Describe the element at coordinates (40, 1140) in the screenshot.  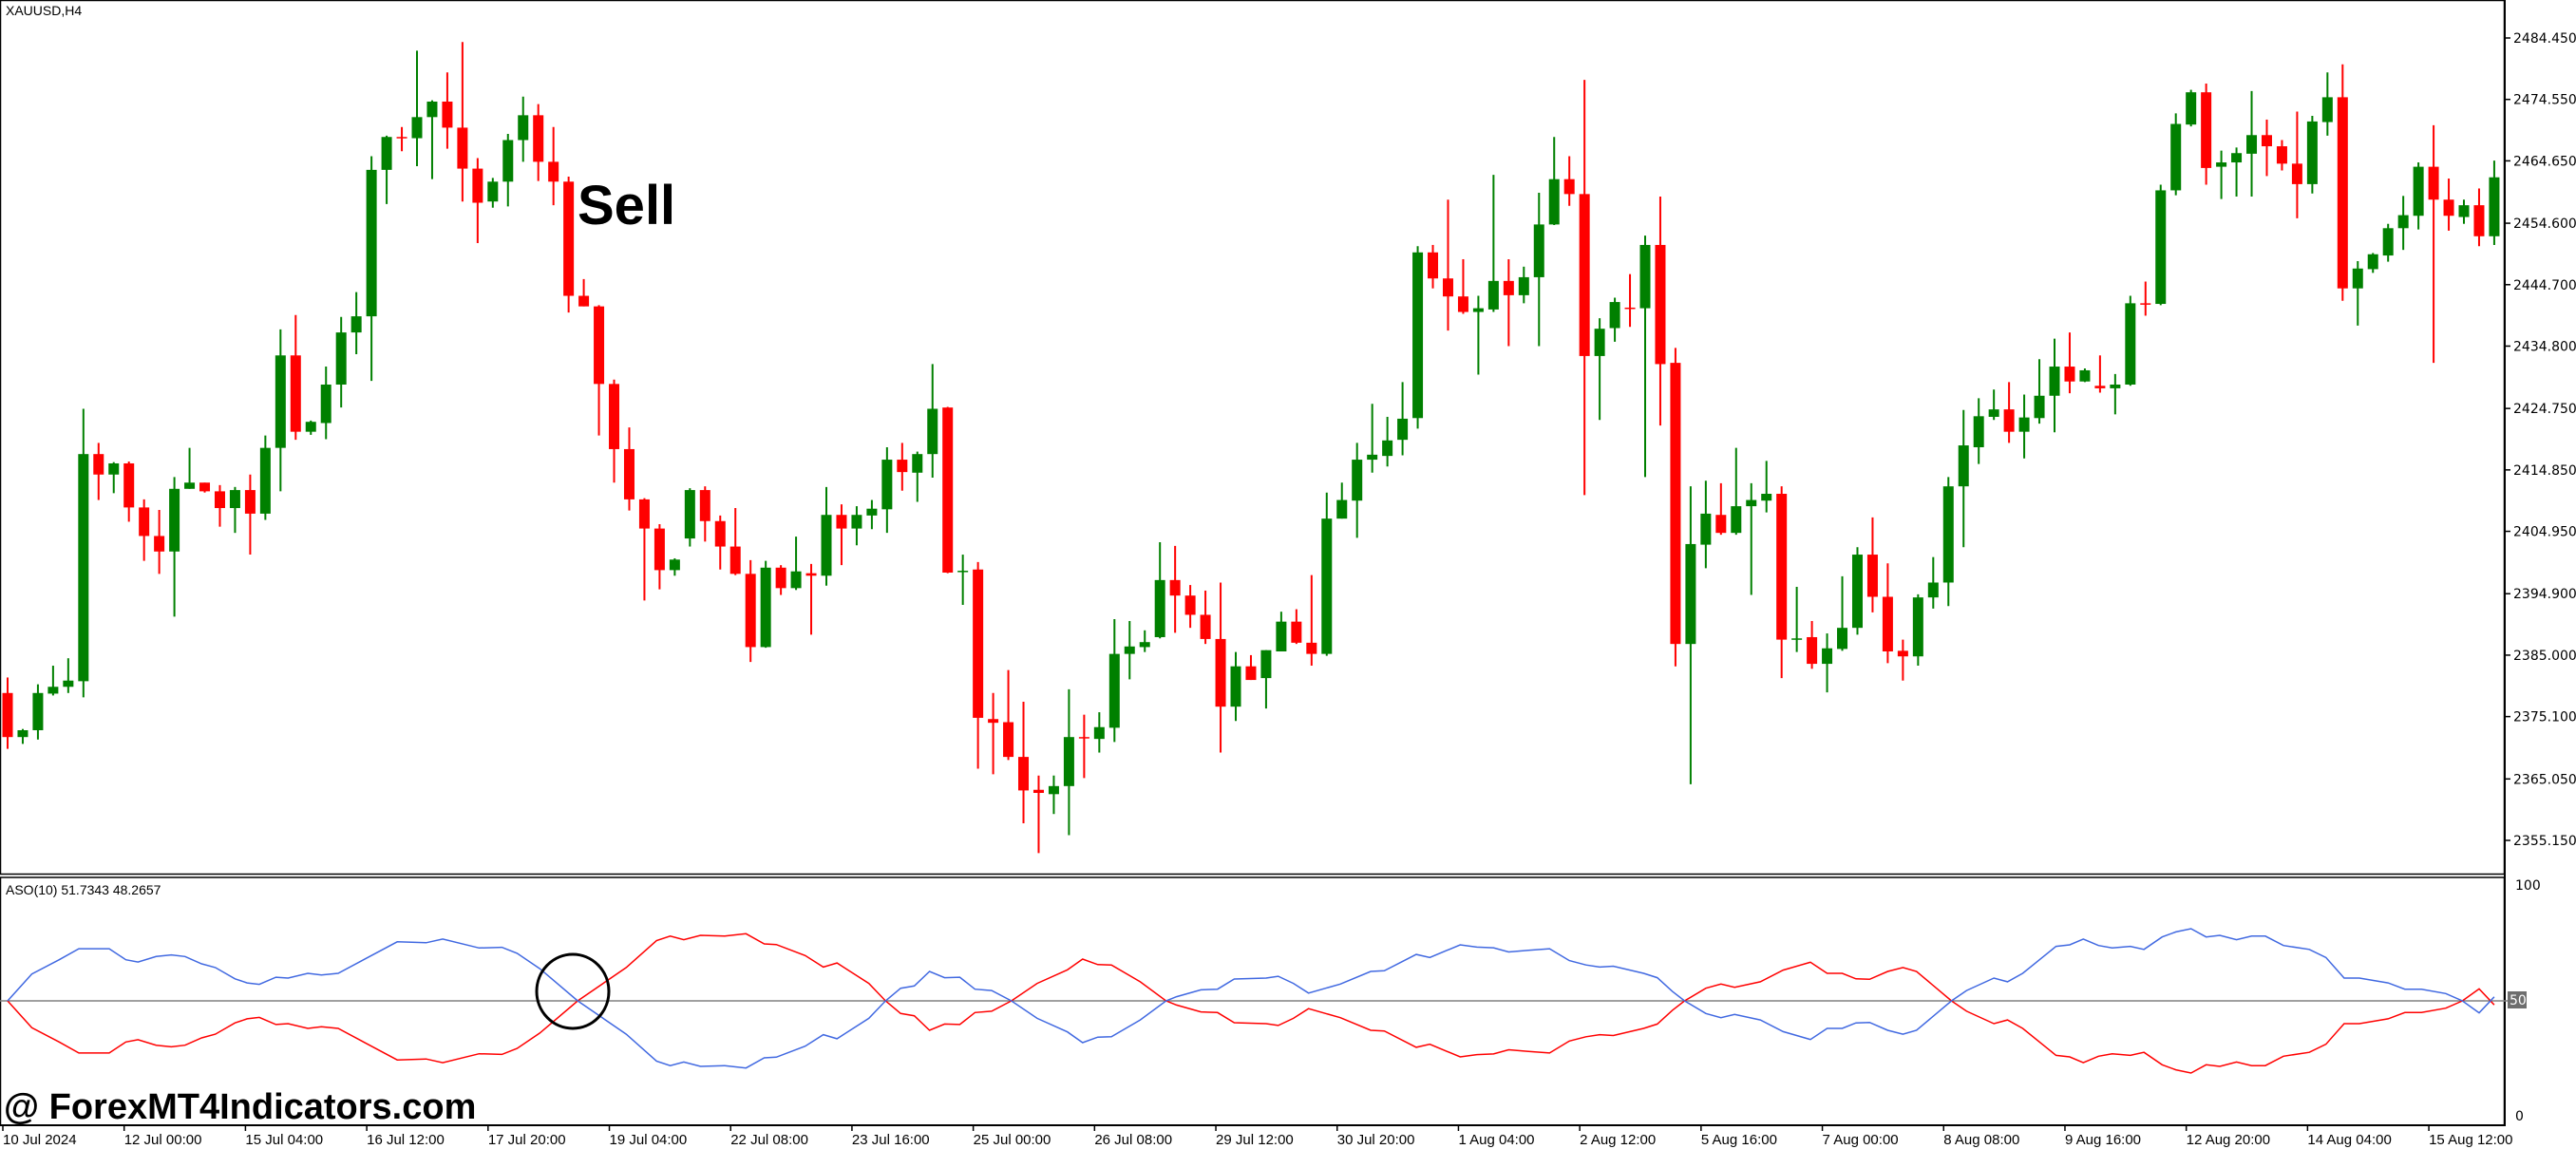
I see `time-tick-label: 10 Jul 2024` at that location.